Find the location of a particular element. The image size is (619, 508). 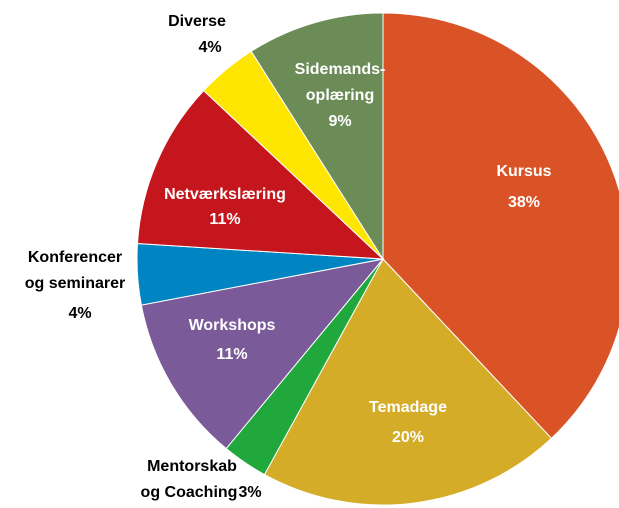

label-line: Sidemands- is located at coordinates (340, 69).